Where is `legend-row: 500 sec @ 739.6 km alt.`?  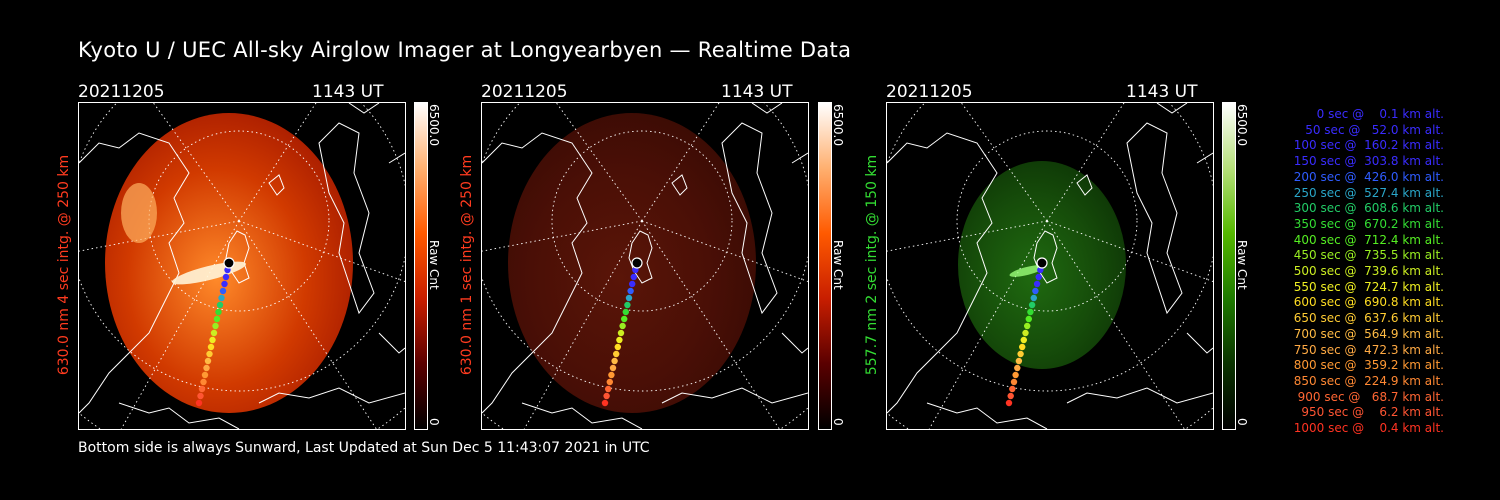
legend-row: 500 sec @ 739.6 km alt. is located at coordinates (1366, 271).